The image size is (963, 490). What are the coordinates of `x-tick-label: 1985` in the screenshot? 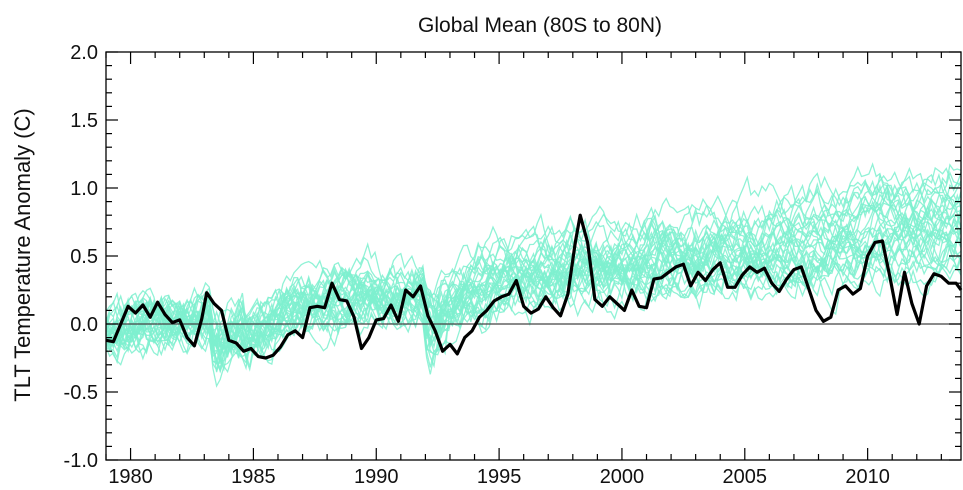 It's located at (253, 477).